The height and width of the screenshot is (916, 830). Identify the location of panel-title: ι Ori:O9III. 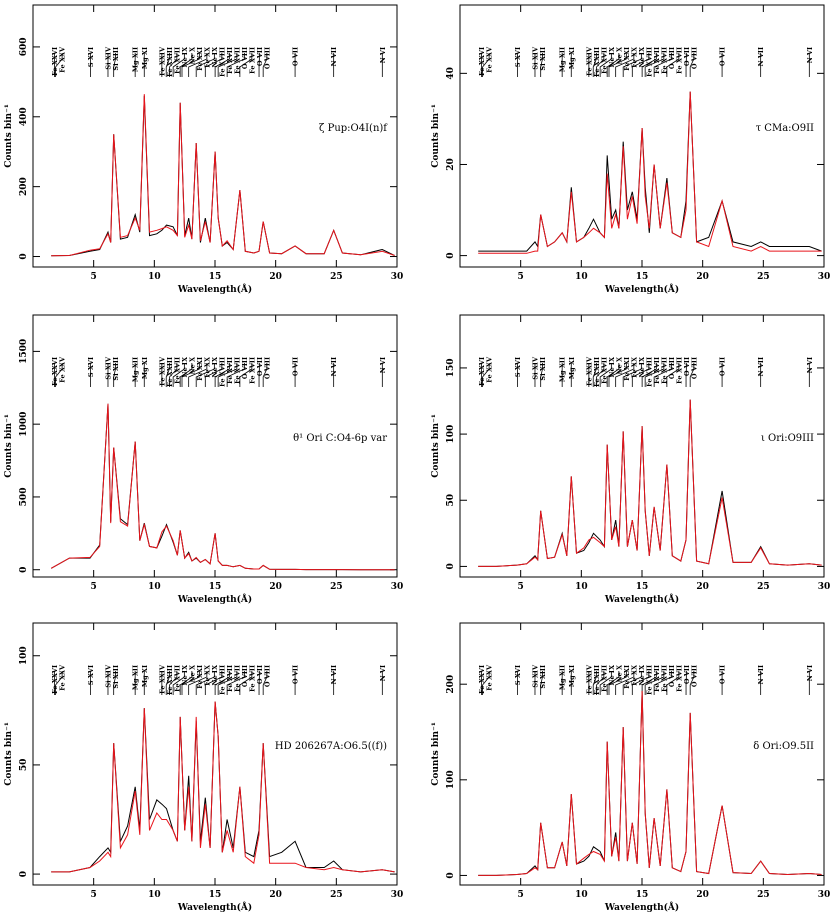
(787, 438).